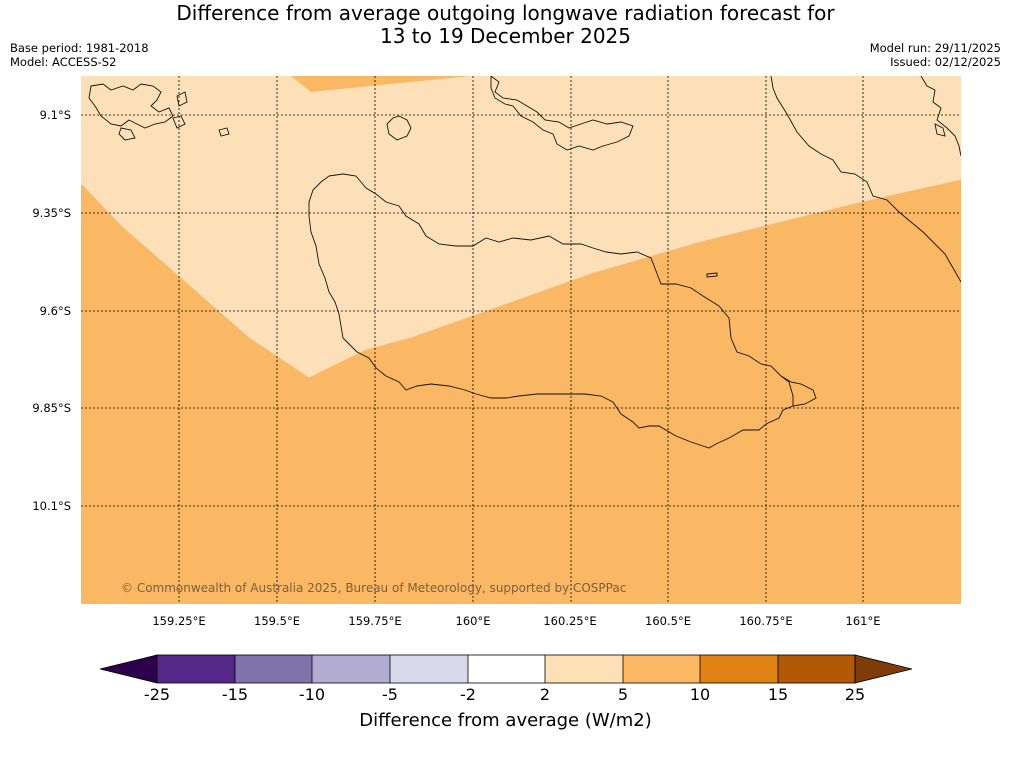 This screenshot has height=758, width=1011. What do you see at coordinates (277, 621) in the screenshot?
I see `lon-label-2: 159.5°E` at bounding box center [277, 621].